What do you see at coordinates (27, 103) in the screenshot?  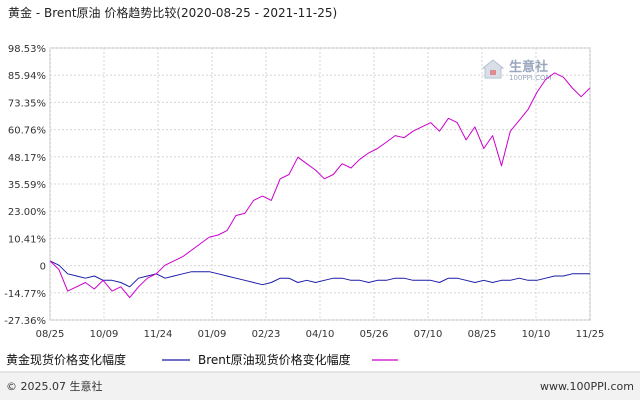 I see `y-tick-label: 73.35%` at bounding box center [27, 103].